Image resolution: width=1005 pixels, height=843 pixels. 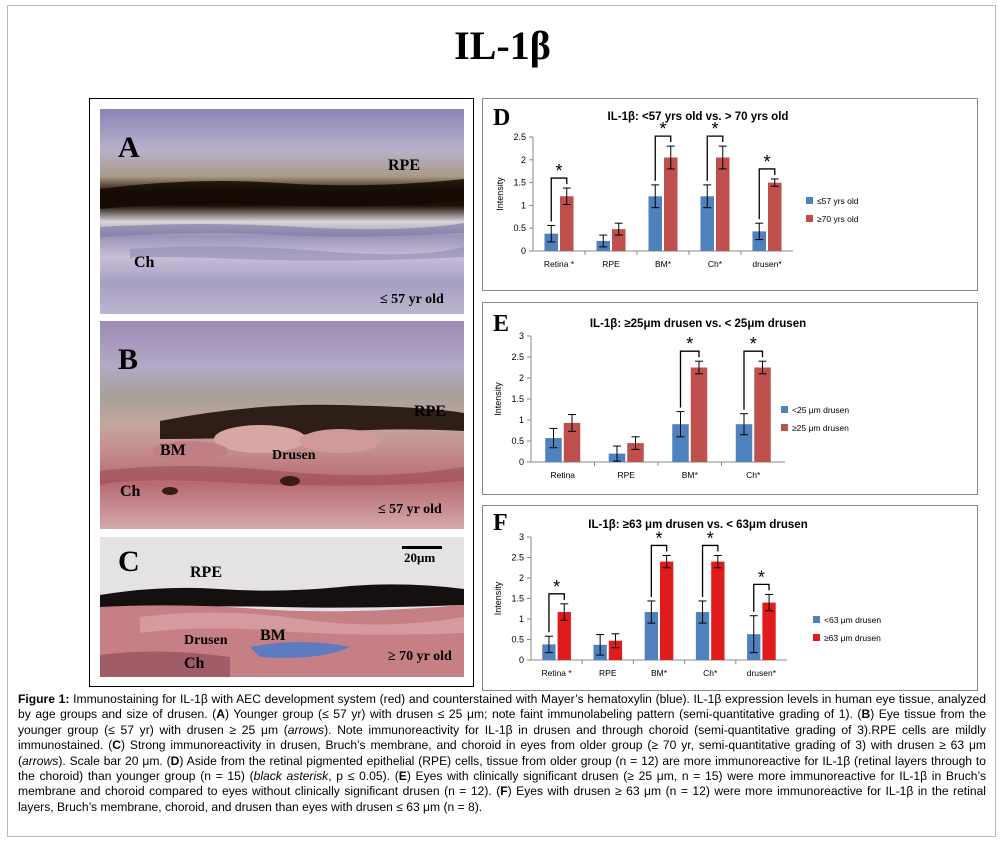 What do you see at coordinates (130, 491) in the screenshot?
I see `label-ch-b: Ch` at bounding box center [130, 491].